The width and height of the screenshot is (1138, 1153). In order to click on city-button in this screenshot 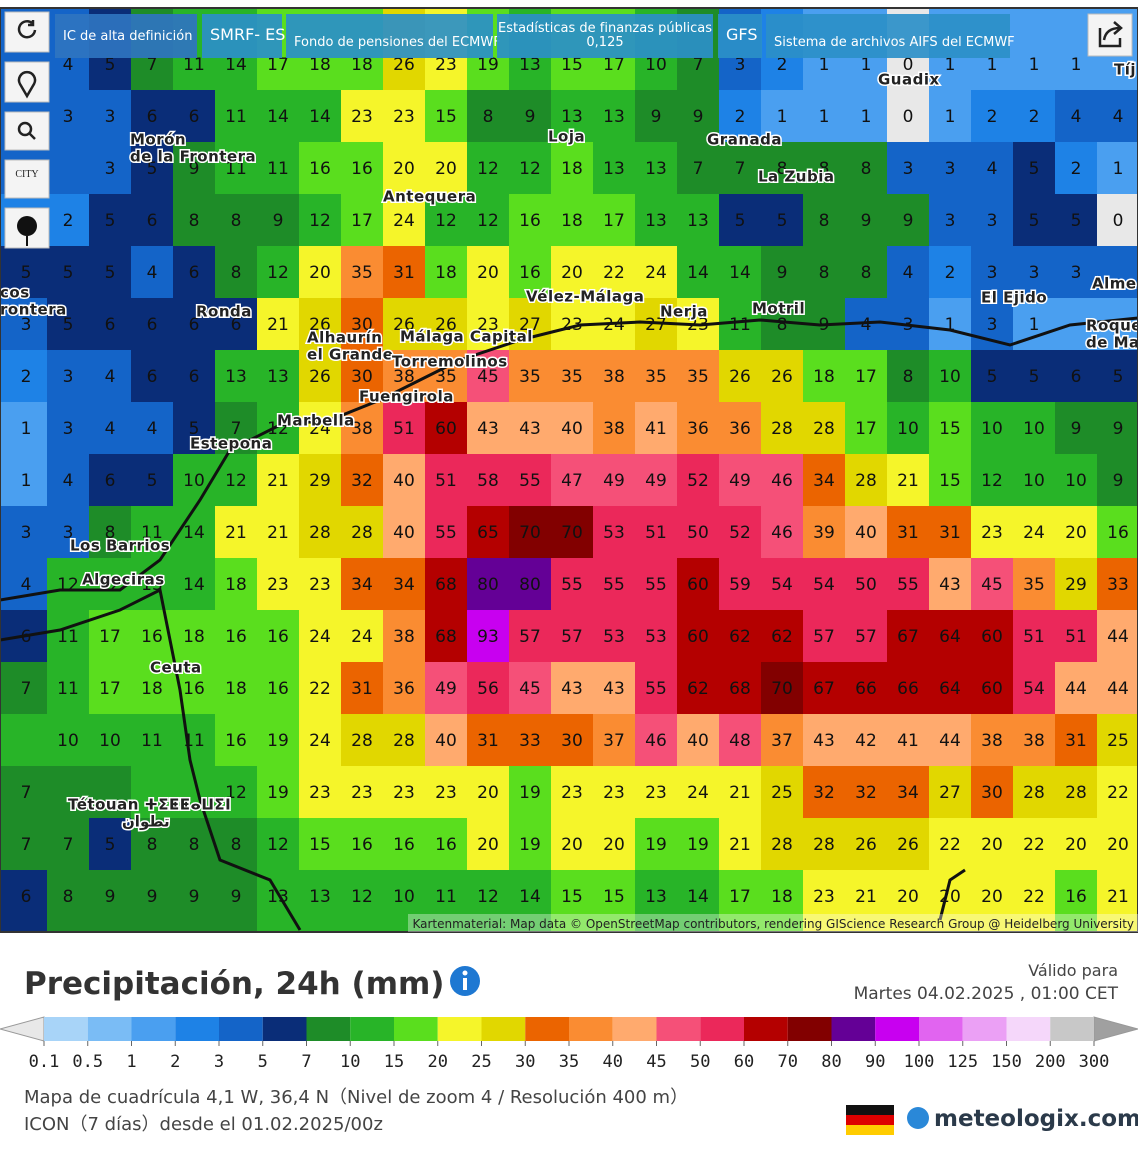, I will do `click(27, 179)`.